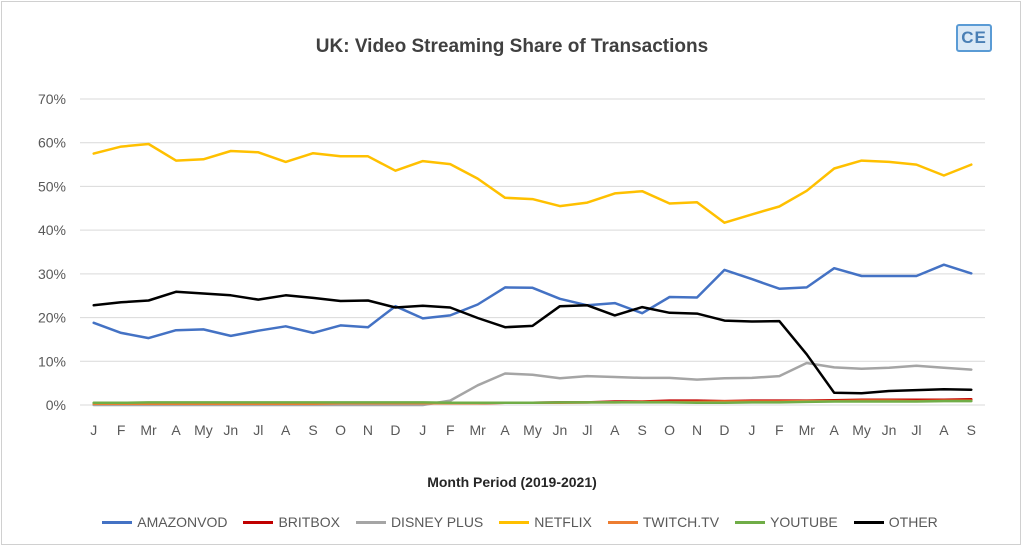  I want to click on legend-item: YOUTUBE, so click(786, 522).